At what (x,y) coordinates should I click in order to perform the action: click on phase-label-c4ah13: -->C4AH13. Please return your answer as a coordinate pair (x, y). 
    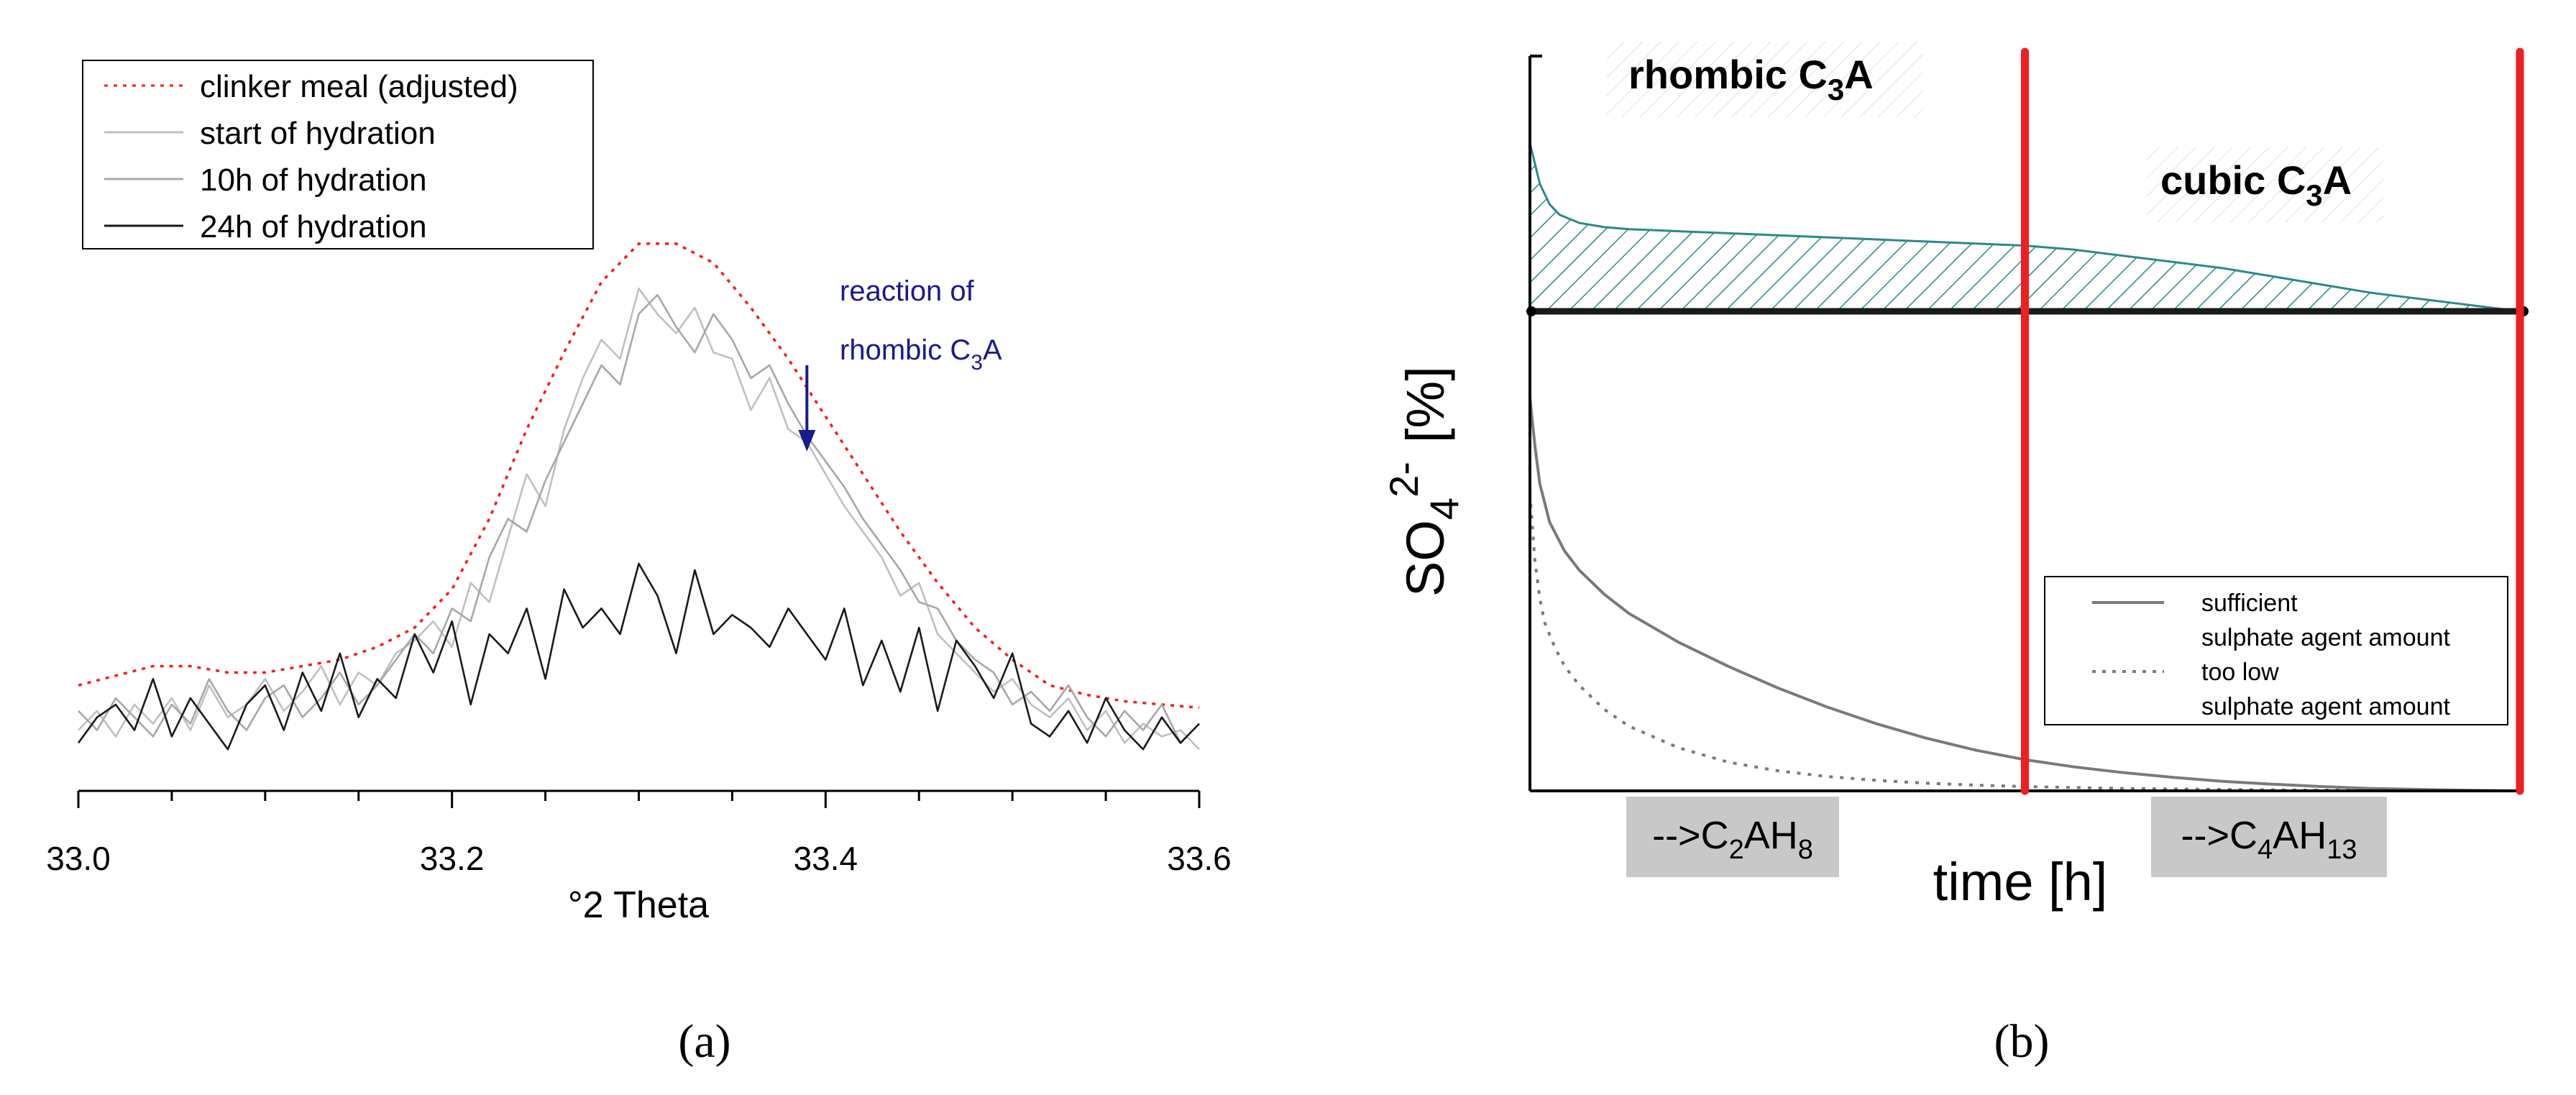
    Looking at the image, I should click on (2269, 837).